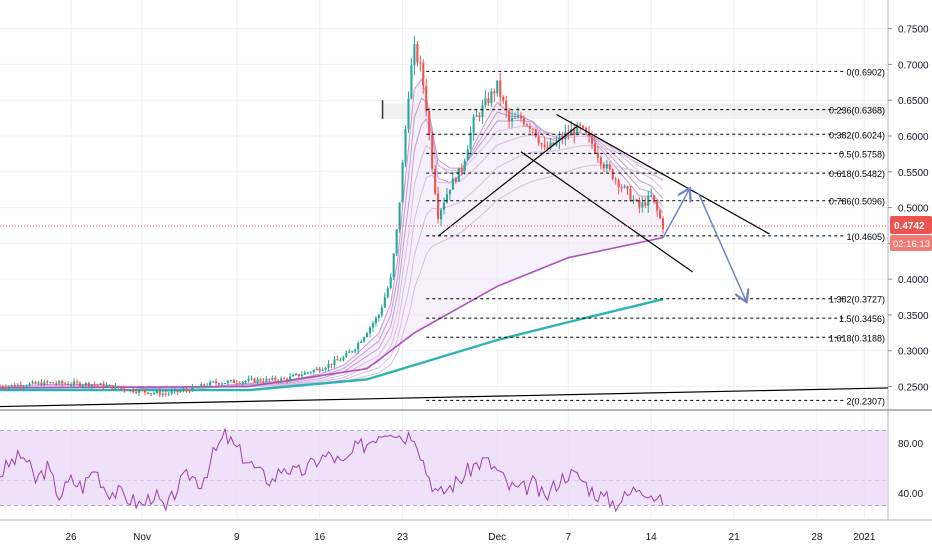 The height and width of the screenshot is (555, 932). What do you see at coordinates (652, 537) in the screenshot?
I see `x-tick-label: 14` at bounding box center [652, 537].